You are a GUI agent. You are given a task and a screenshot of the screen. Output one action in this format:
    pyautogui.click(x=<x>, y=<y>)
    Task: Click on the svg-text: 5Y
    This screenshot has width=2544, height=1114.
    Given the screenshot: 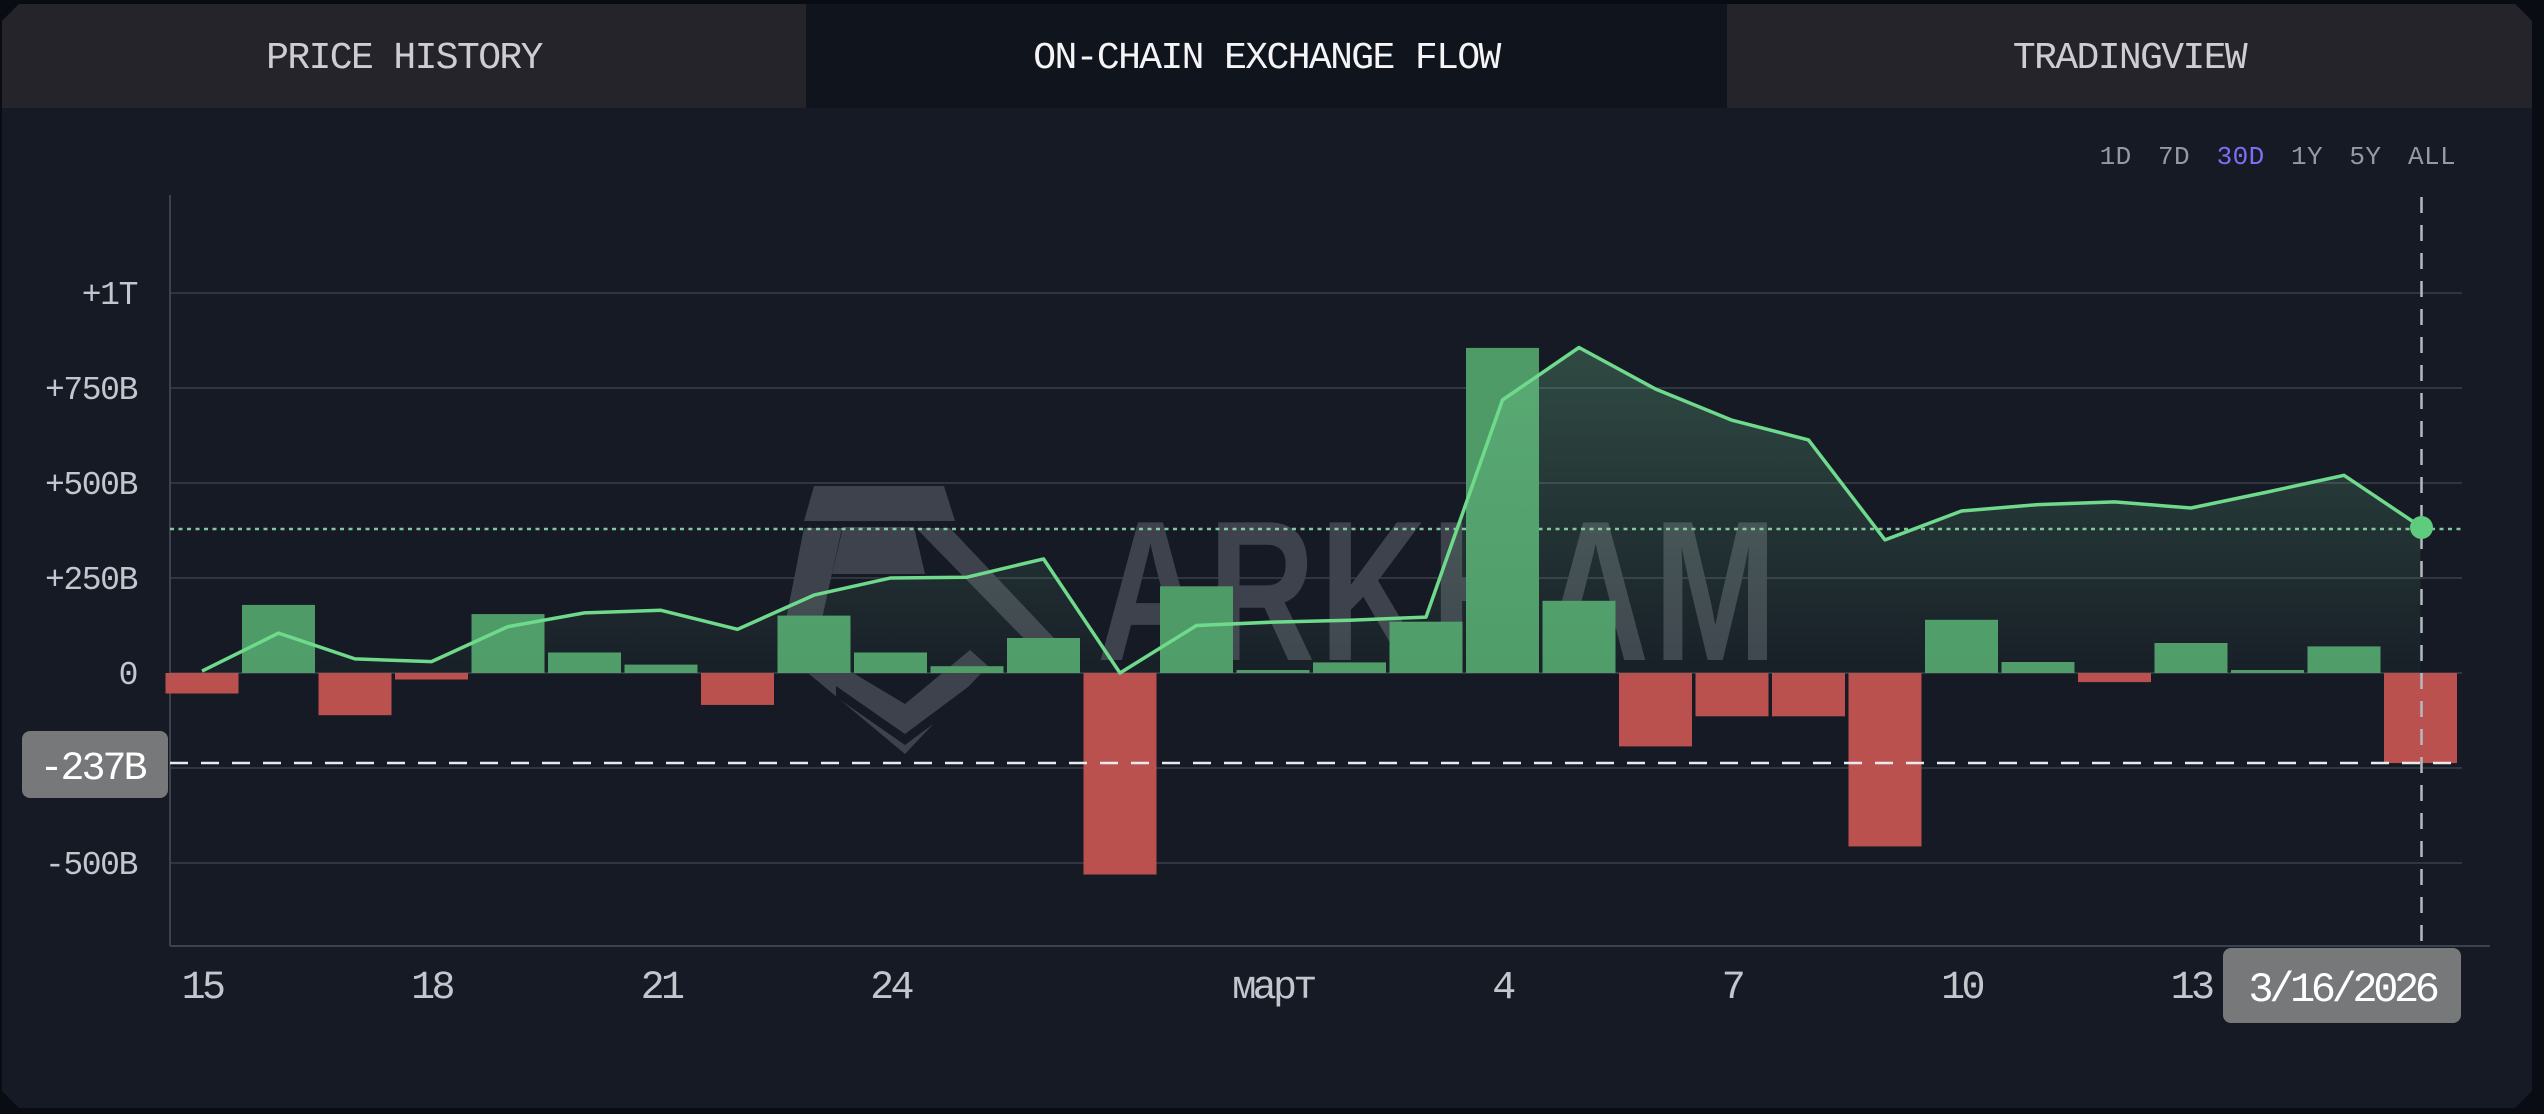 What is the action you would take?
    pyautogui.click(x=2365, y=157)
    